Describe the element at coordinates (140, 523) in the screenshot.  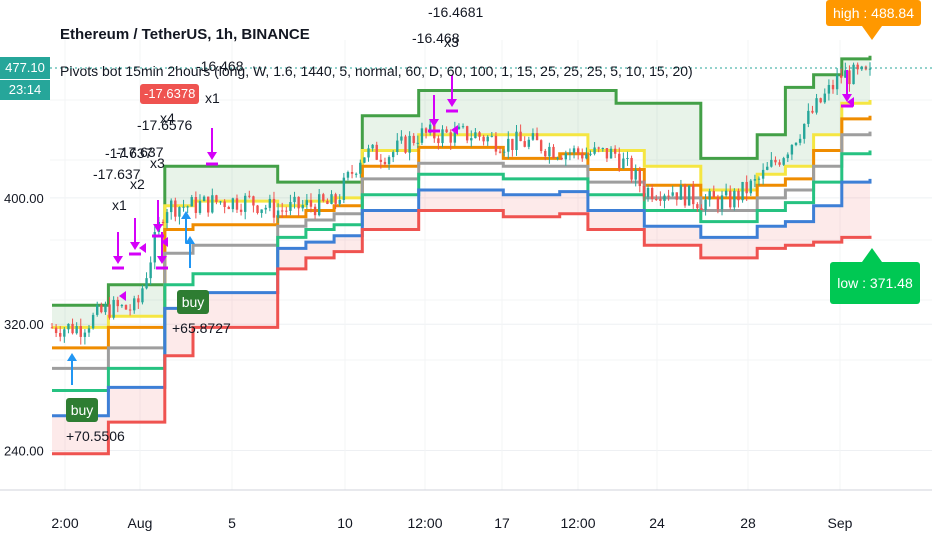
I see `x-tick-label: Aug` at that location.